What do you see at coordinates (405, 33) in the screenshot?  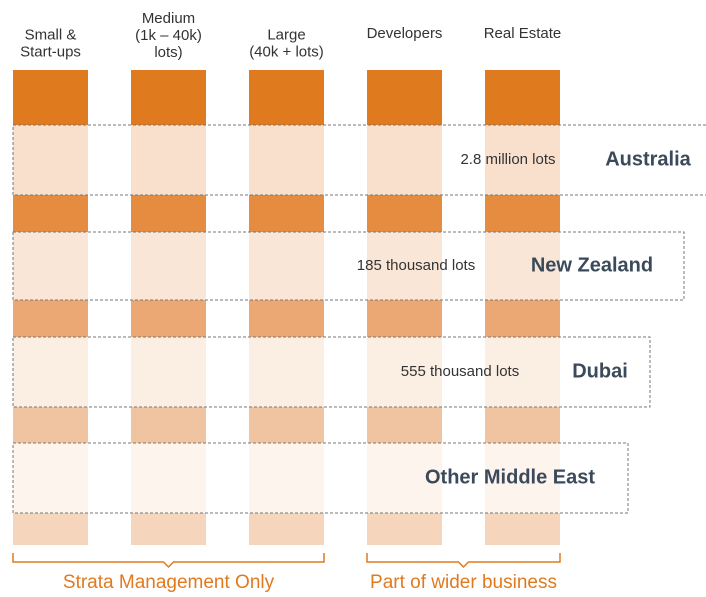 I see `column-header: Developers` at bounding box center [405, 33].